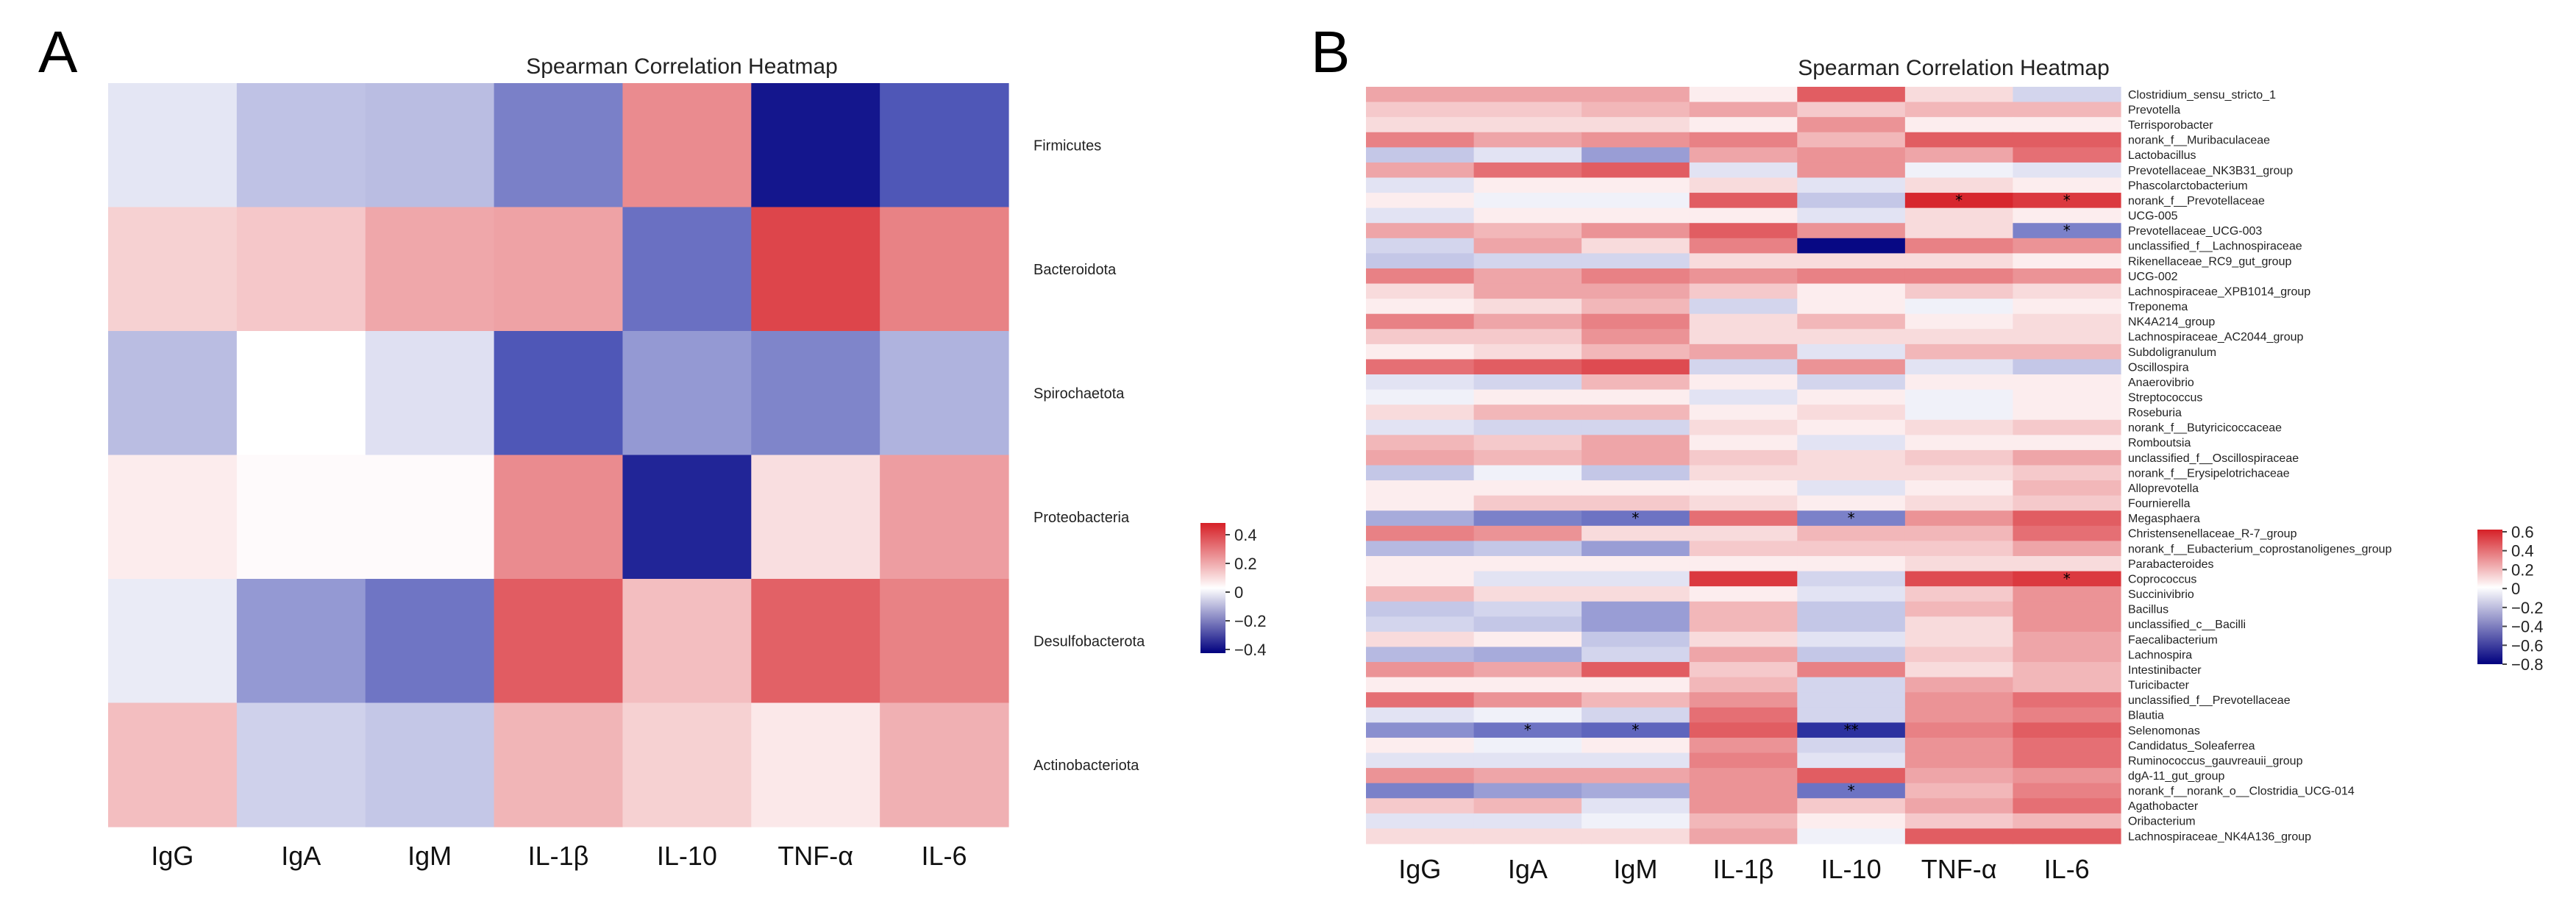  I want to click on colorbar-tick-label: −0.4, so click(1250, 650).